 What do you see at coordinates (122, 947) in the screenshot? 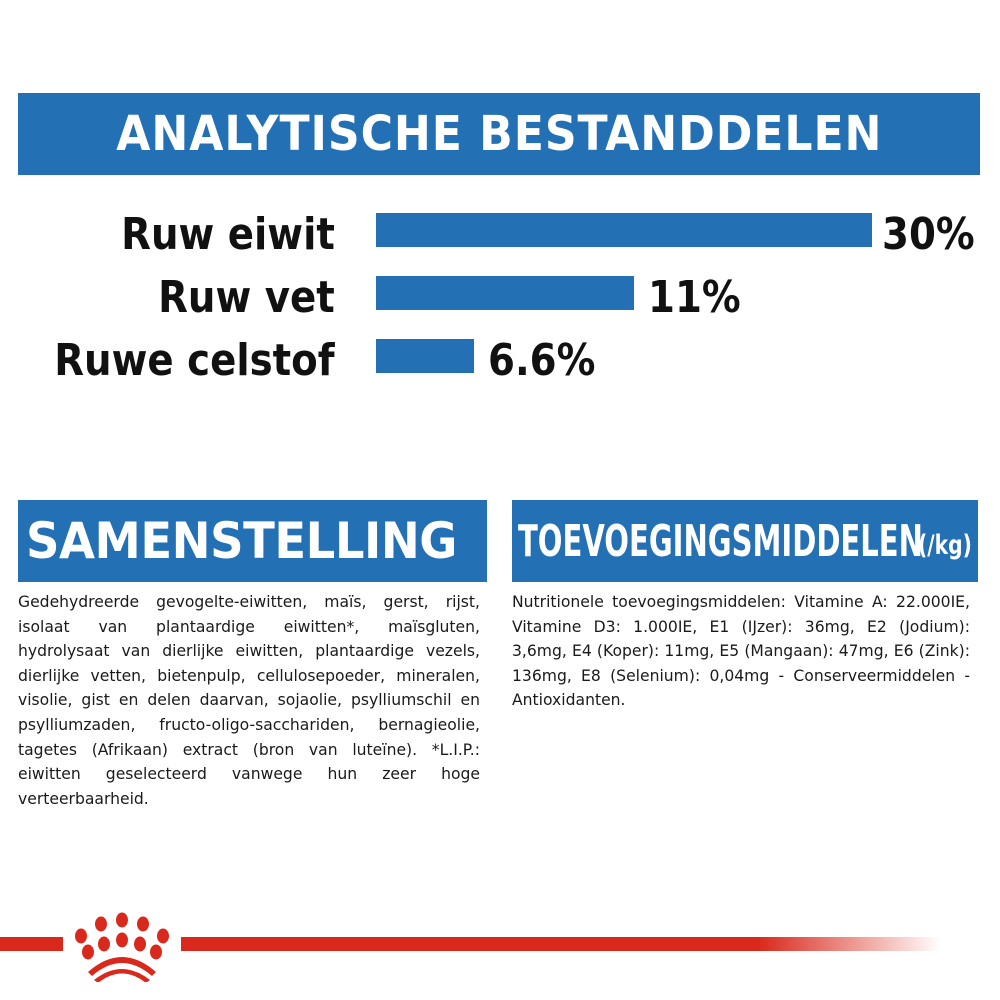
I see `royal-canin-crown-icon` at bounding box center [122, 947].